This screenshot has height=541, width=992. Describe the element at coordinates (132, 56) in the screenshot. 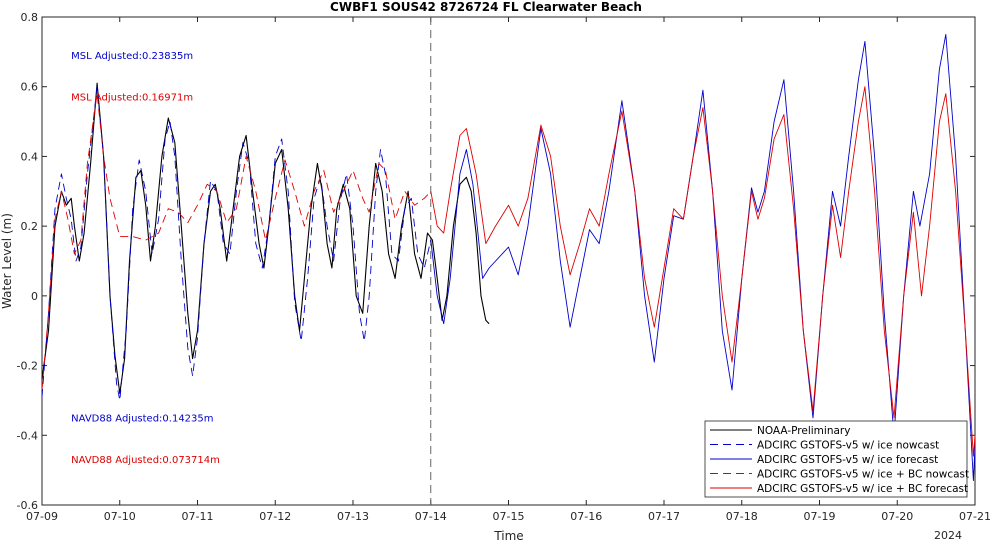

I see `offset-annotation-0: MSL Adjusted:0.23835m` at that location.